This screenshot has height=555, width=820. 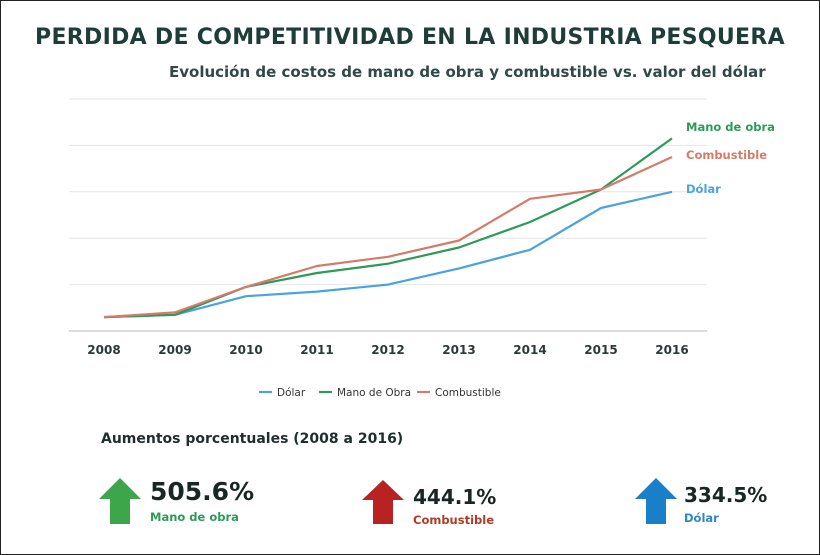 What do you see at coordinates (726, 155) in the screenshot?
I see `series-end-label: Combustible` at bounding box center [726, 155].